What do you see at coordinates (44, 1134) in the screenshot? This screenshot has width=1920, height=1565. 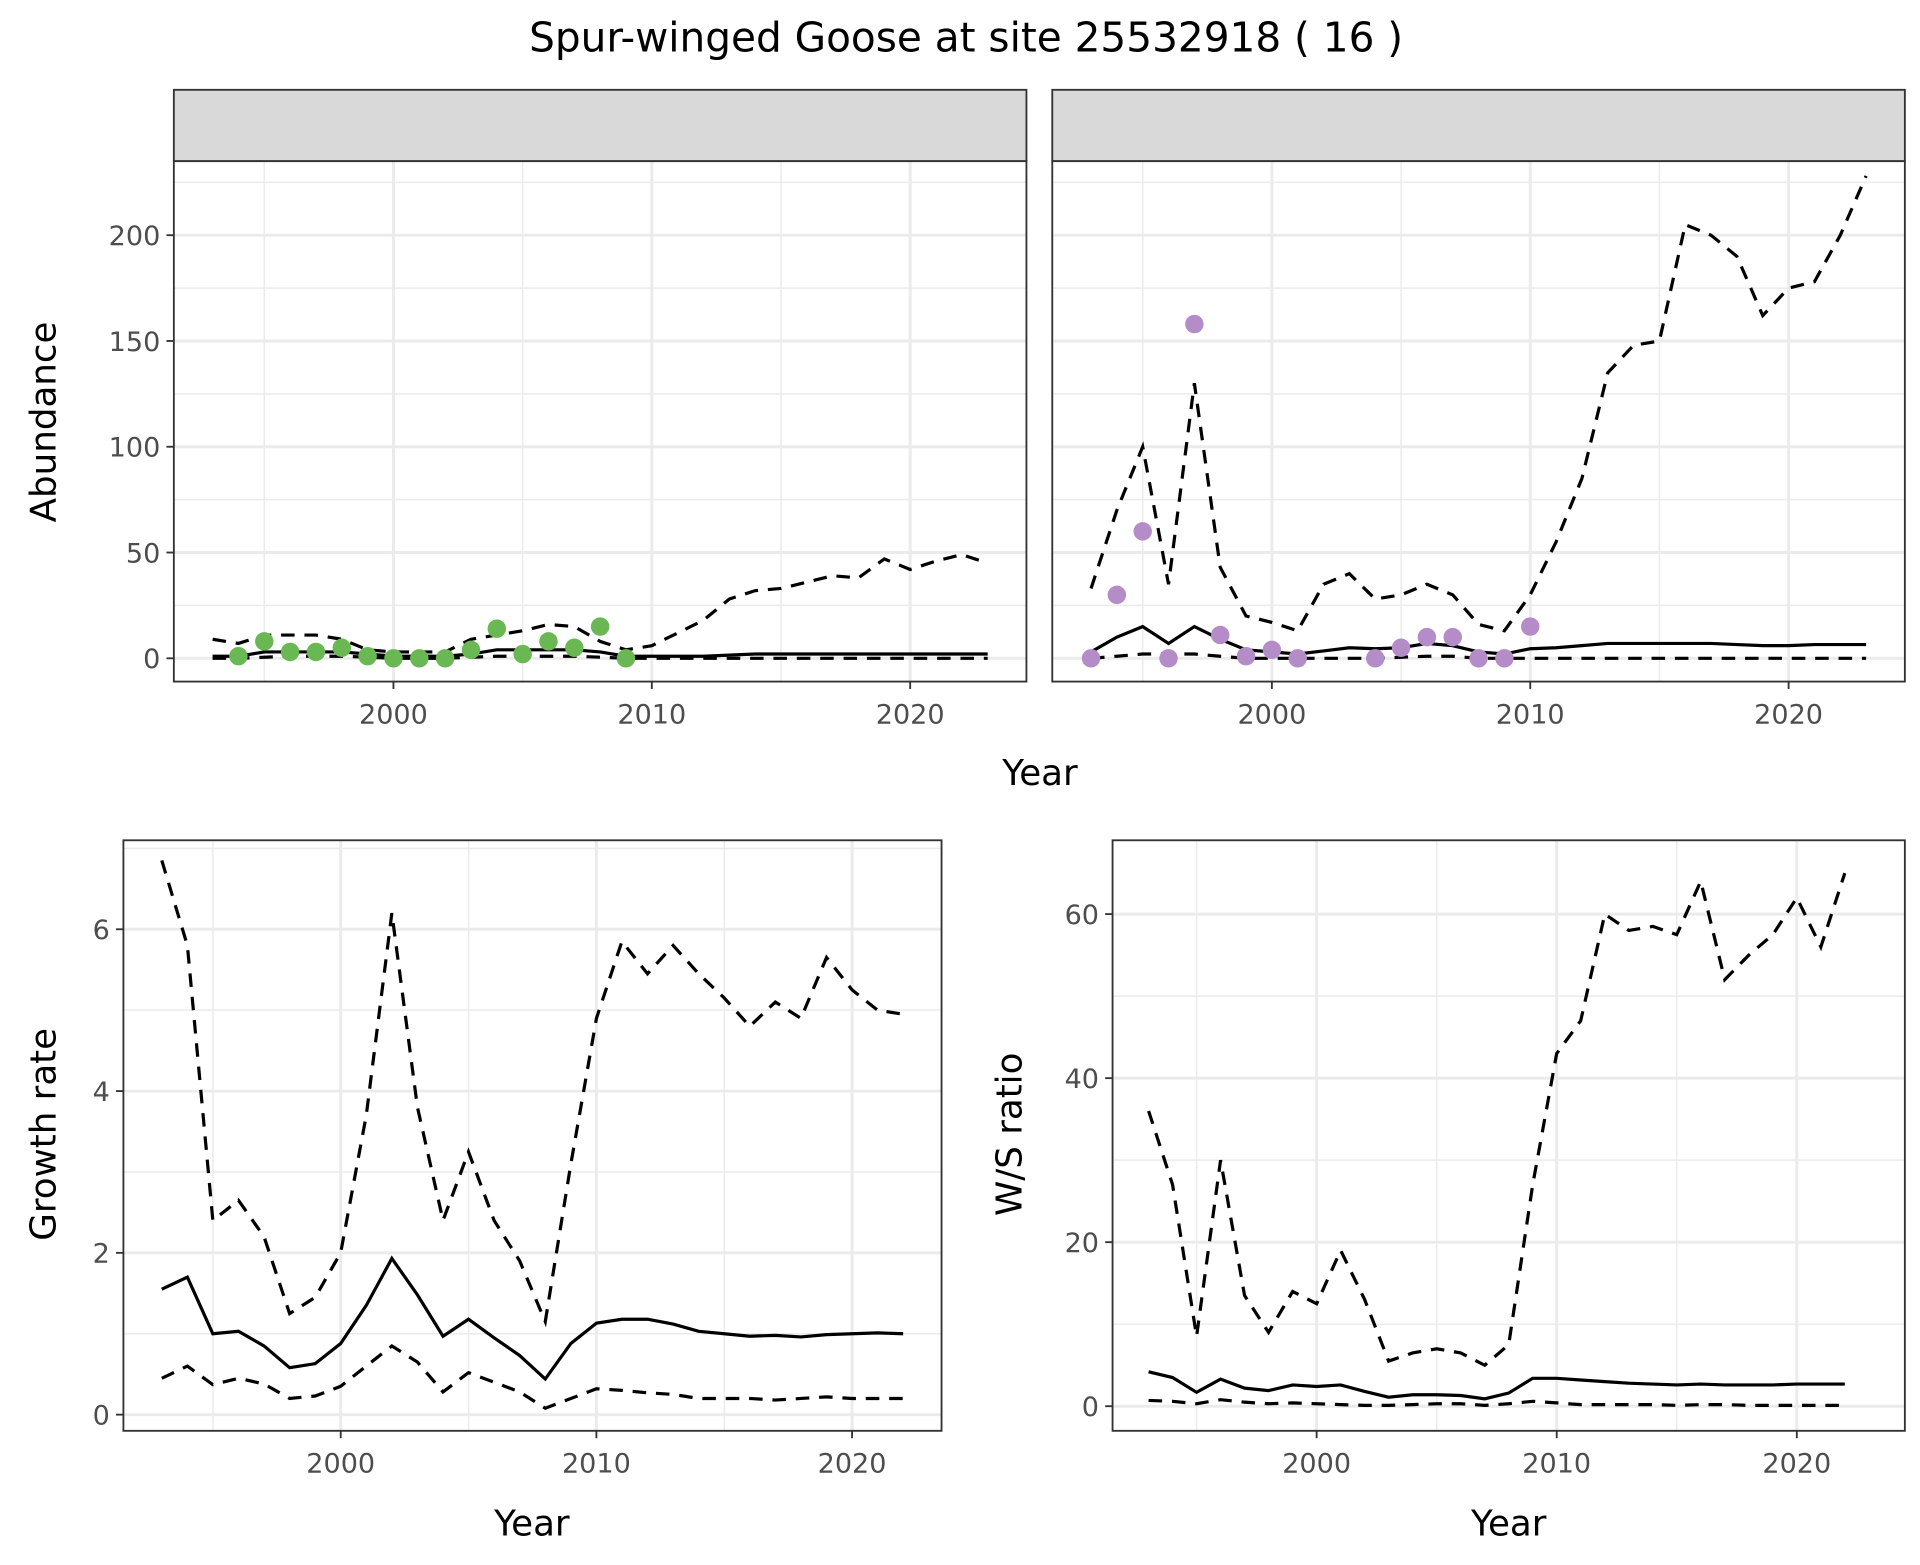 I see `y-axis-label-growth: Growth rate` at bounding box center [44, 1134].